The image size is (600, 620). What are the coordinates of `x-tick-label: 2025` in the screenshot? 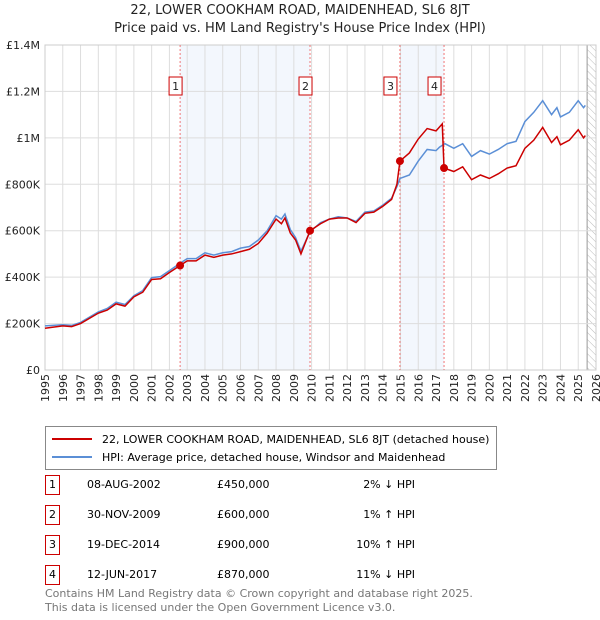 It's located at (578, 388).